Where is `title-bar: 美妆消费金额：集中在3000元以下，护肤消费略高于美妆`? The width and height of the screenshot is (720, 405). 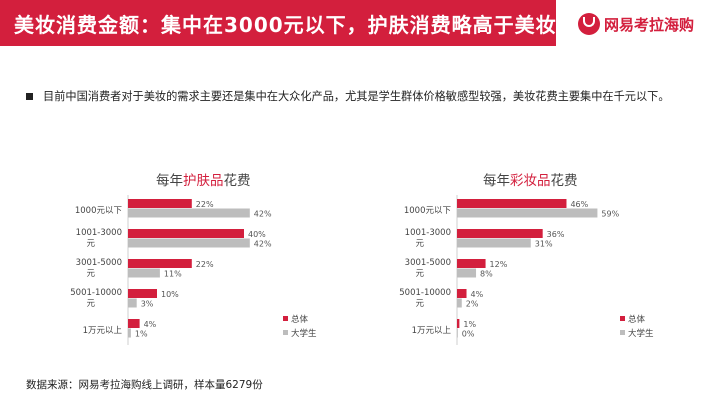 title-bar: 美妆消费金额：集中在3000元以下，护肤消费略高于美妆 is located at coordinates (278, 23).